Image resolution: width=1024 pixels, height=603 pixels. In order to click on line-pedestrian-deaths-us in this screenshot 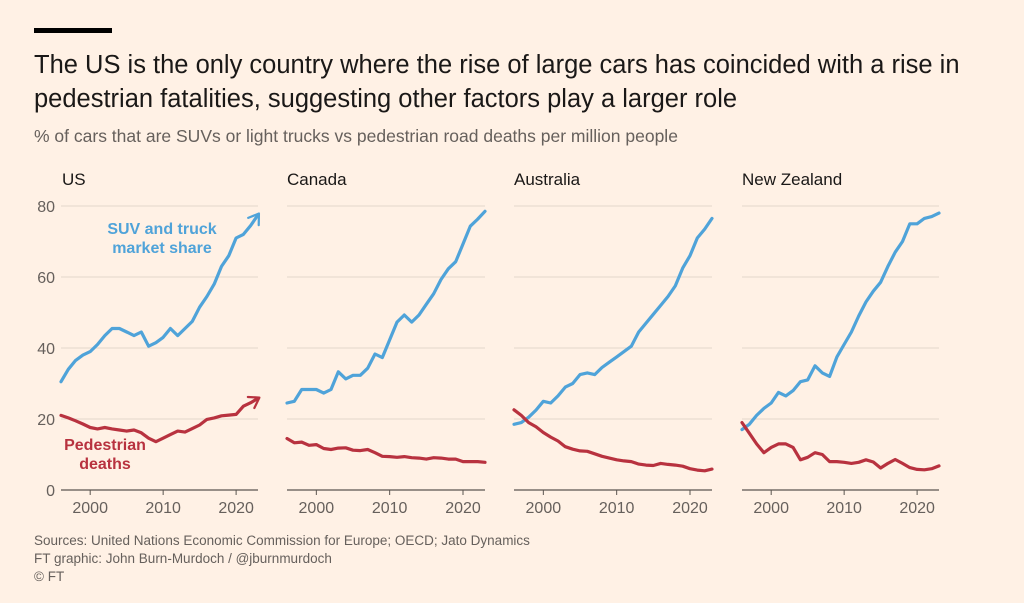, I will do `click(160, 419)`.